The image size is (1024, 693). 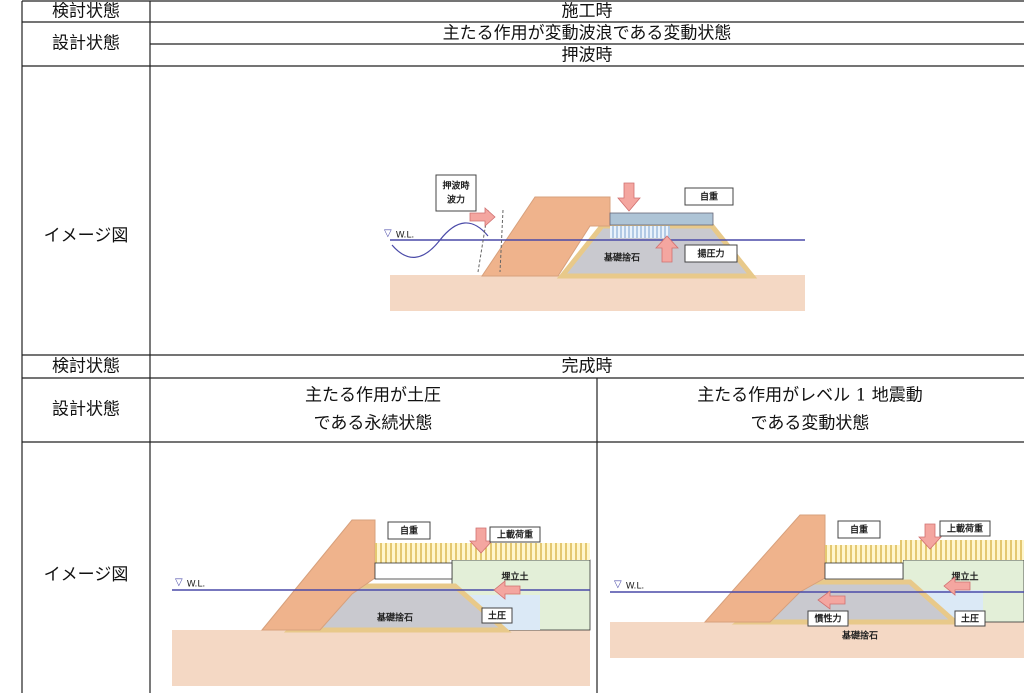 I want to click on diagram-label: 慣性力, so click(x=827, y=619).